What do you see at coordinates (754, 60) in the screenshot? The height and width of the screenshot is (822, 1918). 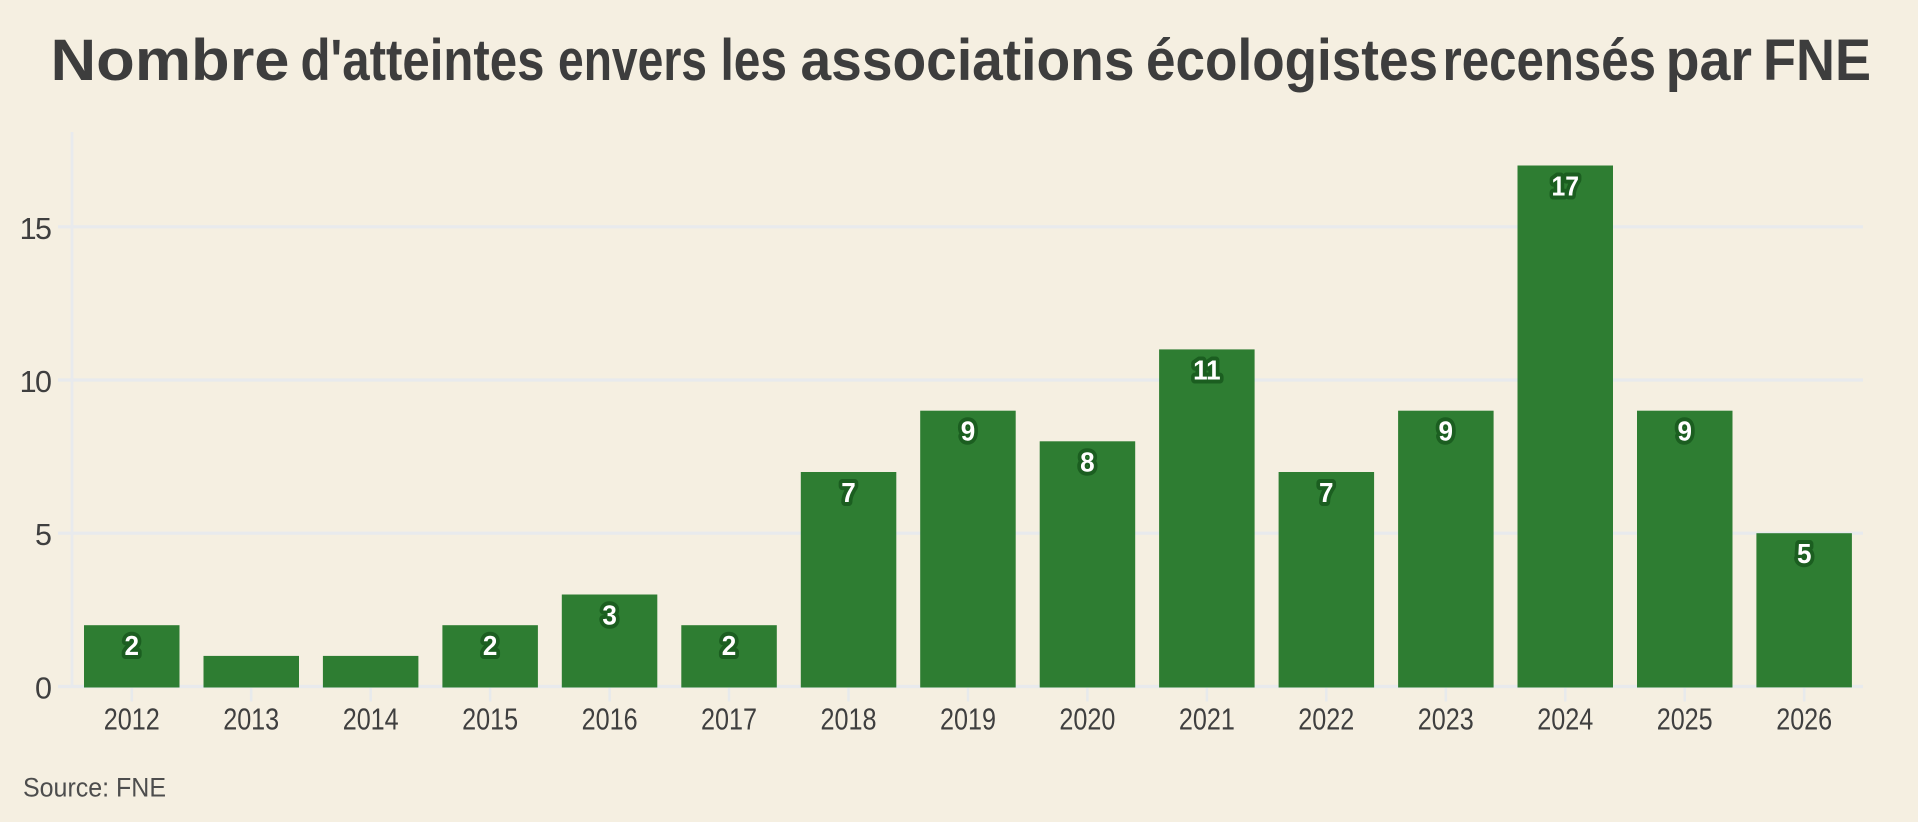 I see `svg-text: les` at bounding box center [754, 60].